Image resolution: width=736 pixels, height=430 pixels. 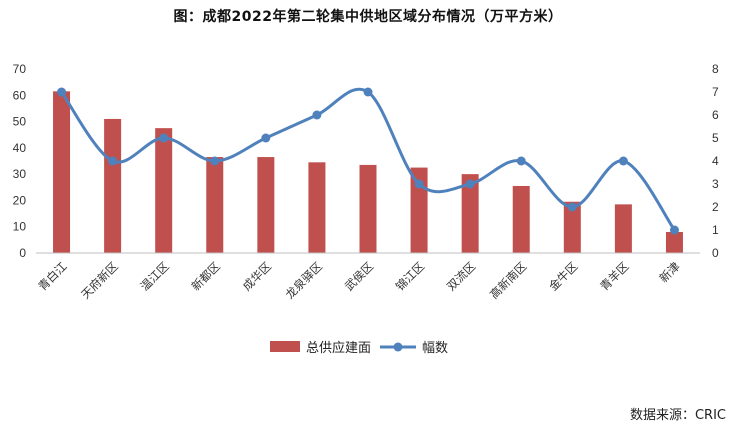 I want to click on category-label: 高新南区, so click(x=508, y=280).